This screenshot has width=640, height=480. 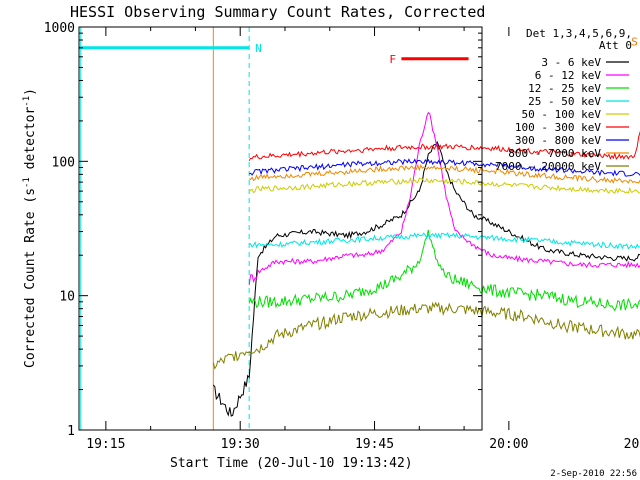 I want to click on legend-entry-label: 800 - 7000 keV, so click(x=554, y=153).